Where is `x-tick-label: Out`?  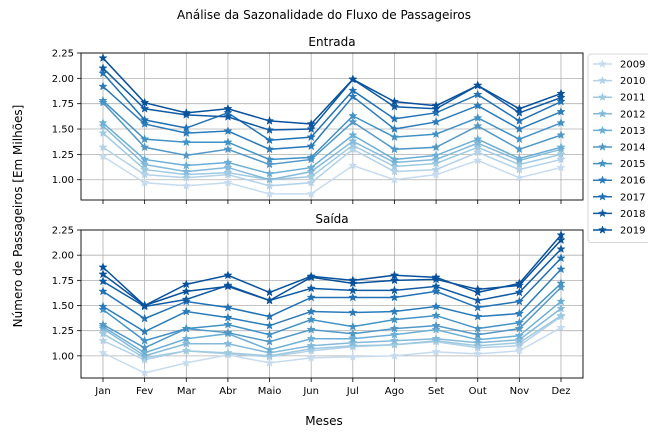
x-tick-label: Out is located at coordinates (478, 391).